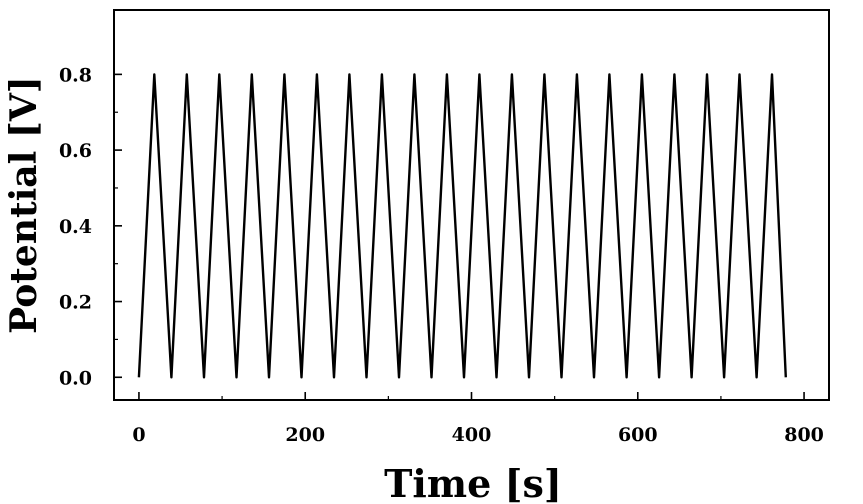 This screenshot has height=504, width=863. Describe the element at coordinates (75, 75) in the screenshot. I see `y-tick-label: 0.8` at that location.